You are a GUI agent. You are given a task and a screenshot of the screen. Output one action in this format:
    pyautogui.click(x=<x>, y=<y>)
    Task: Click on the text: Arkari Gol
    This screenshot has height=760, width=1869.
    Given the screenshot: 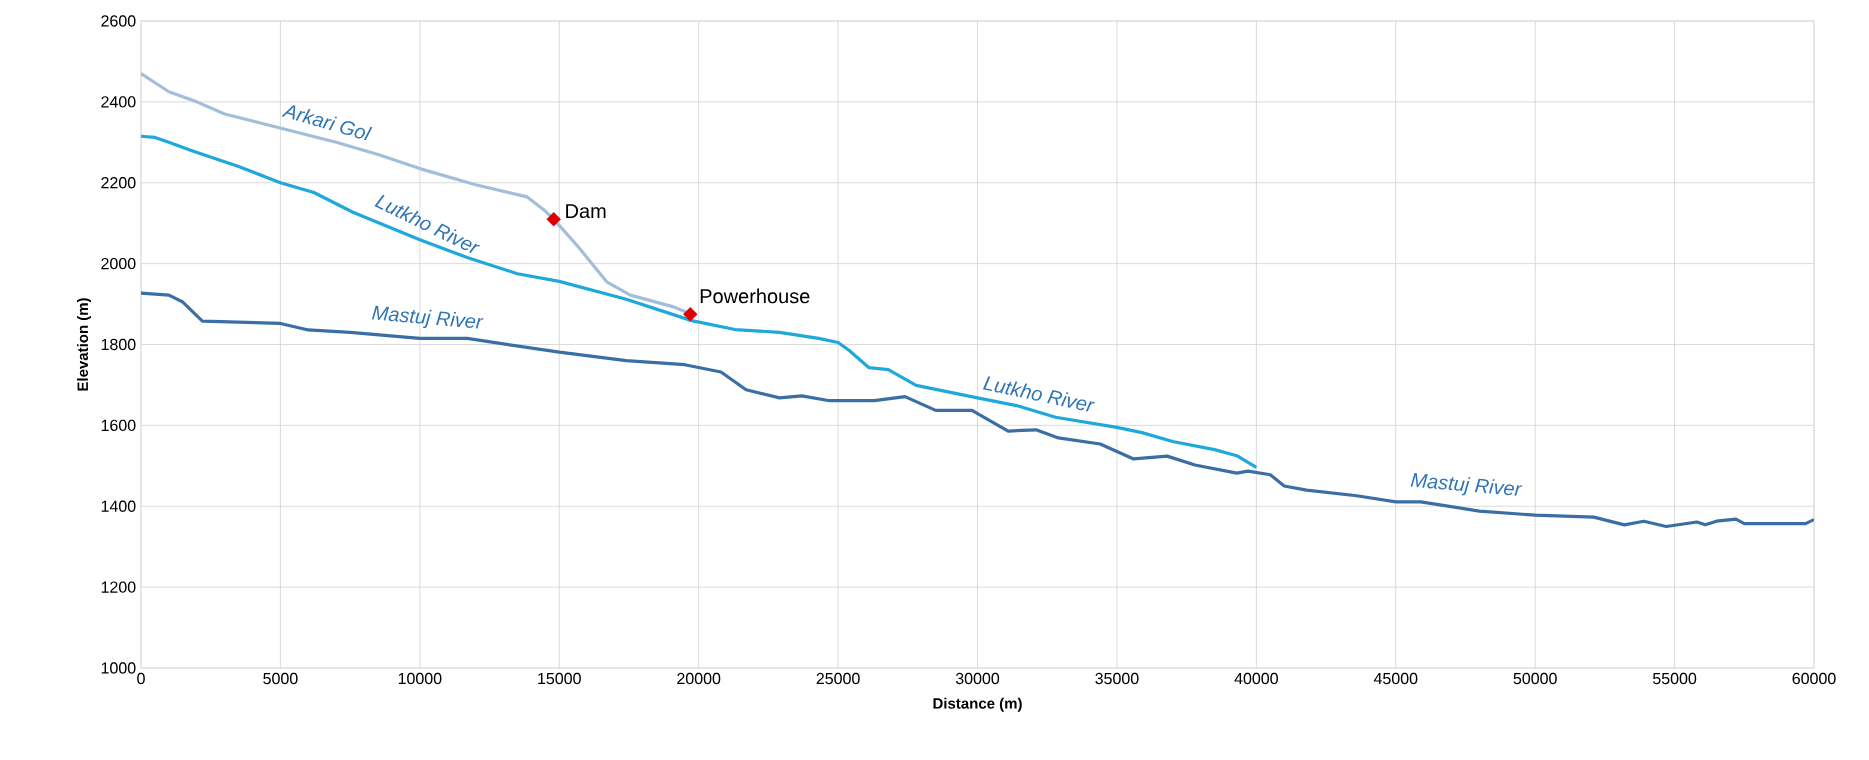 What is the action you would take?
    pyautogui.click(x=327, y=123)
    